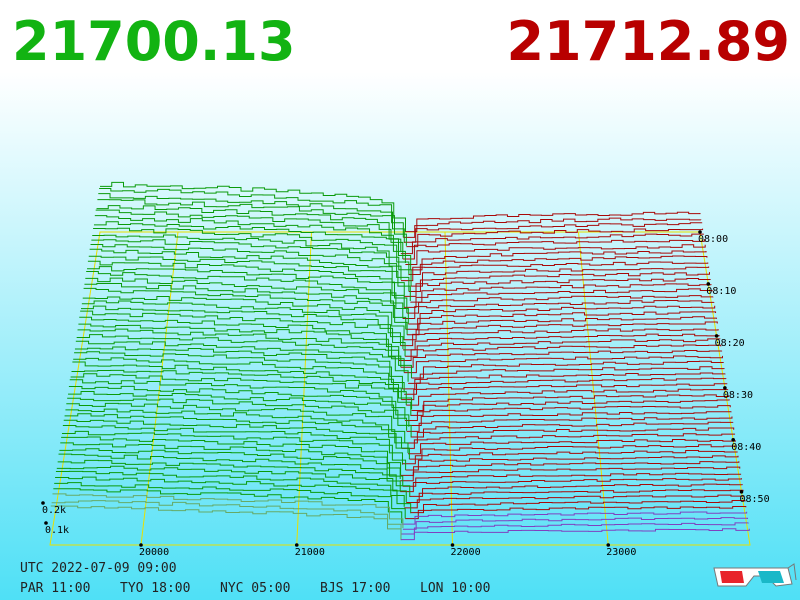 The image size is (800, 600). Describe the element at coordinates (54, 510) in the screenshot. I see `volume-tick-label: 0.2k` at that location.